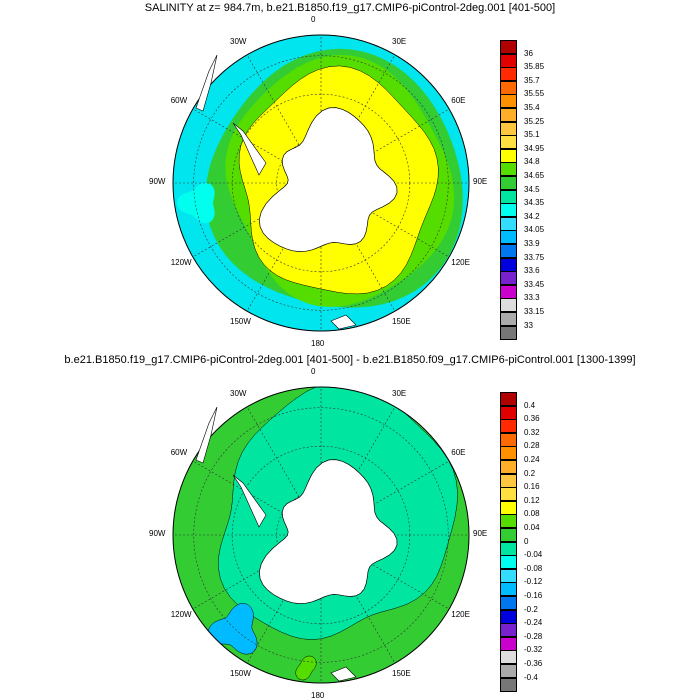 The image size is (700, 700). I want to click on colorbar-label: 33.45, so click(534, 284).